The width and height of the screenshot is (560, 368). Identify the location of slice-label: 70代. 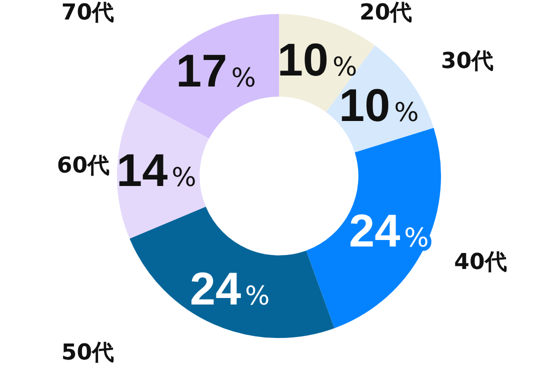
(87, 13).